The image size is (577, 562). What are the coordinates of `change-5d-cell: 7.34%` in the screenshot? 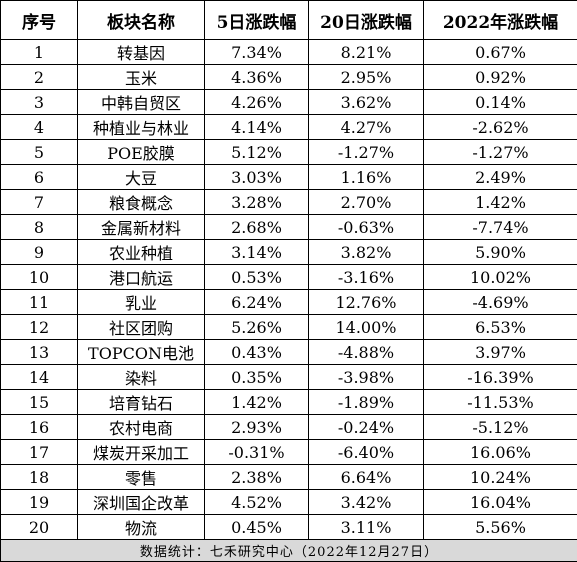 It's located at (256, 52).